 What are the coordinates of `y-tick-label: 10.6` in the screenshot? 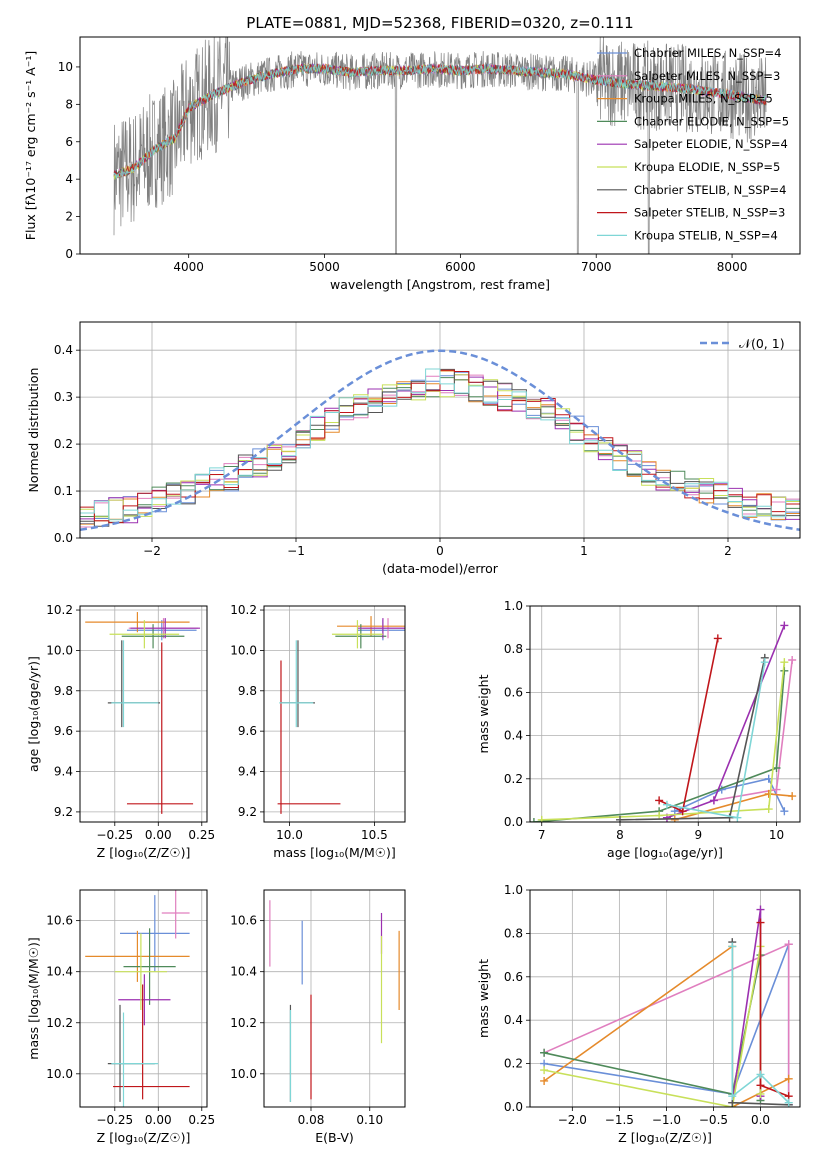 It's located at (243, 921).